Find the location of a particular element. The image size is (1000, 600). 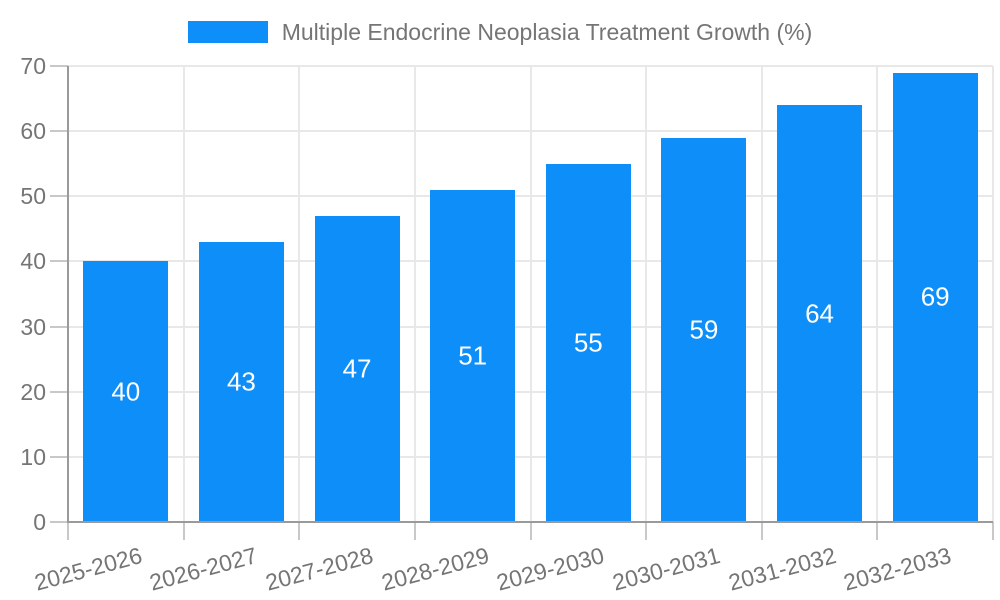

bar-value-label: 69 is located at coordinates (935, 296).